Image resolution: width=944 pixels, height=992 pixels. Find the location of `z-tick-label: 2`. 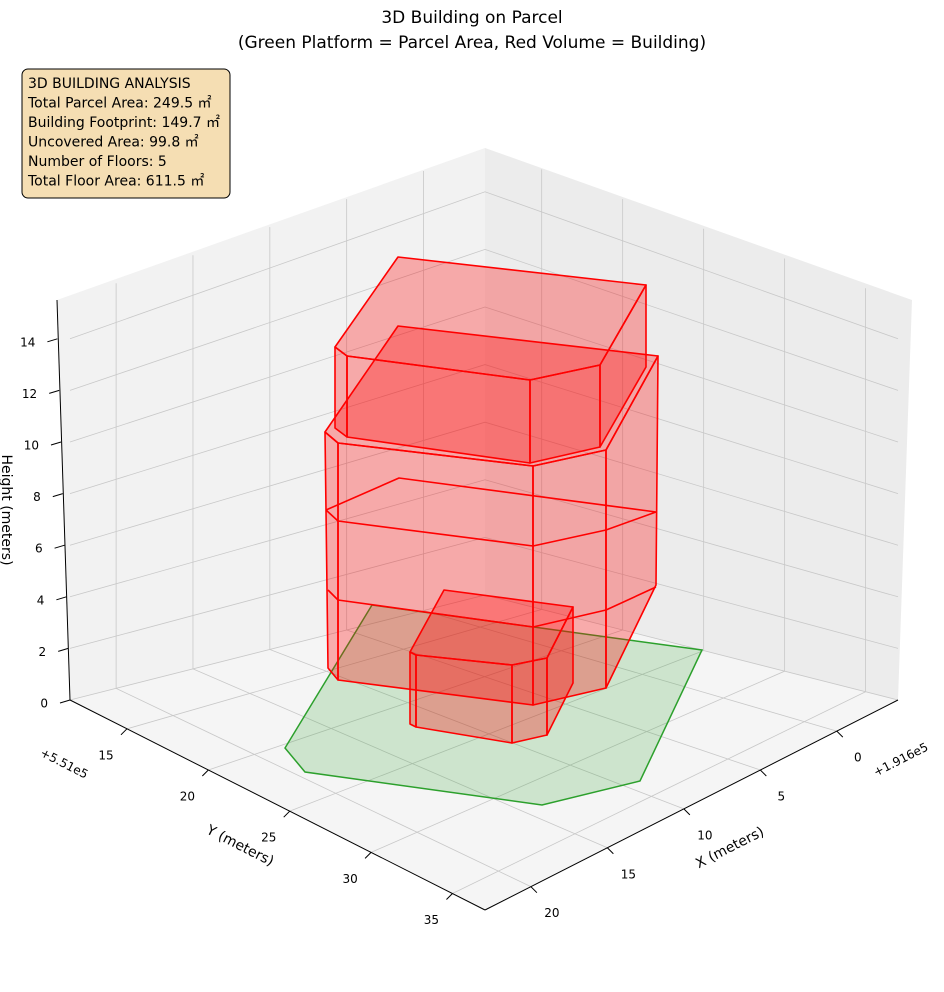

z-tick-label: 2 is located at coordinates (43, 652).